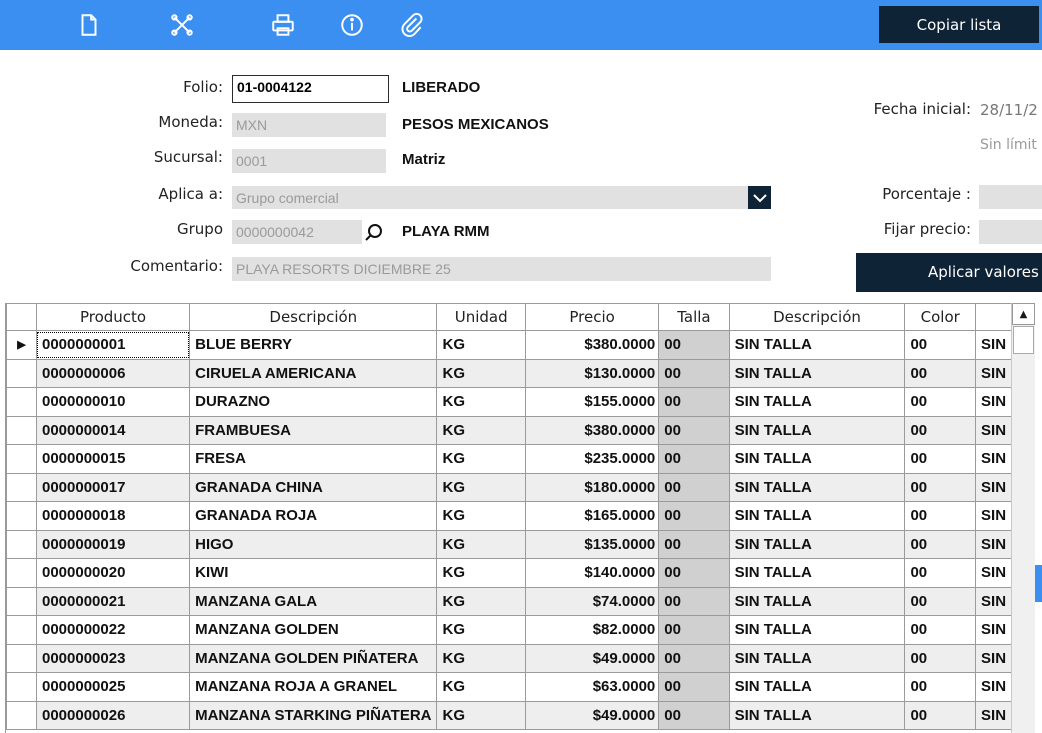 The height and width of the screenshot is (733, 1042). I want to click on cell-descripcion: FRESA, so click(313, 459).